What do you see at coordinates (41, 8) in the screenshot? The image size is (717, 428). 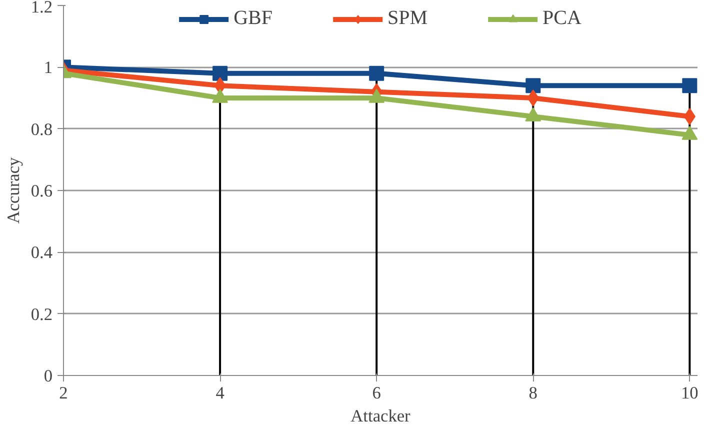 I see `y-tick-label: 1.2` at bounding box center [41, 8].